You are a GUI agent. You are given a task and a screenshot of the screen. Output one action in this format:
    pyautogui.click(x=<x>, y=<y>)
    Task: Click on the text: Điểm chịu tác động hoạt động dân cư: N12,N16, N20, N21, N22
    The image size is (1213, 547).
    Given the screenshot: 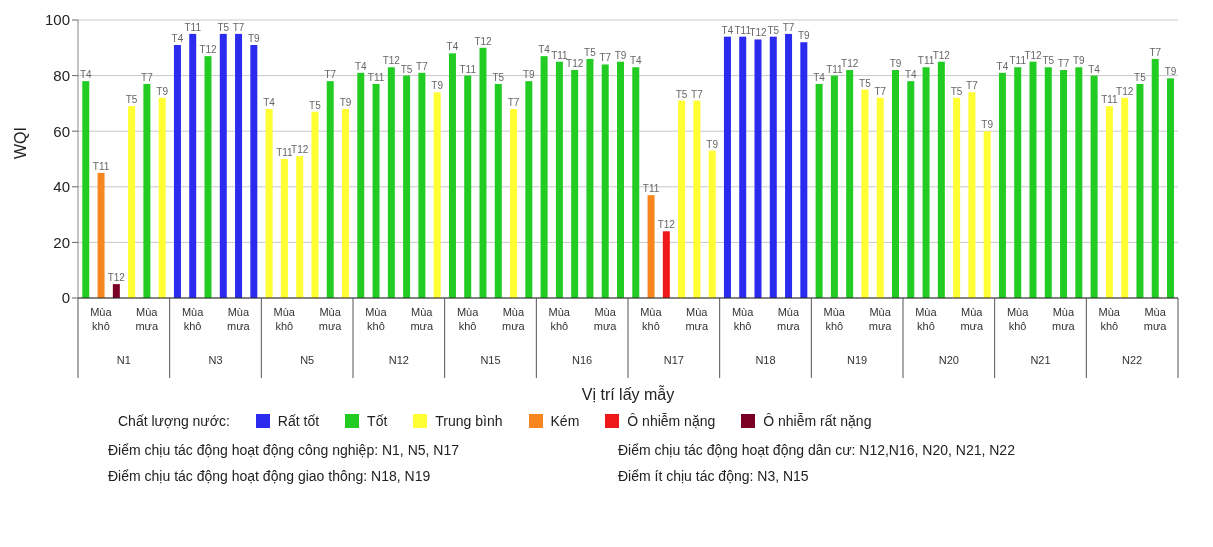 What is the action you would take?
    pyautogui.click(x=817, y=450)
    